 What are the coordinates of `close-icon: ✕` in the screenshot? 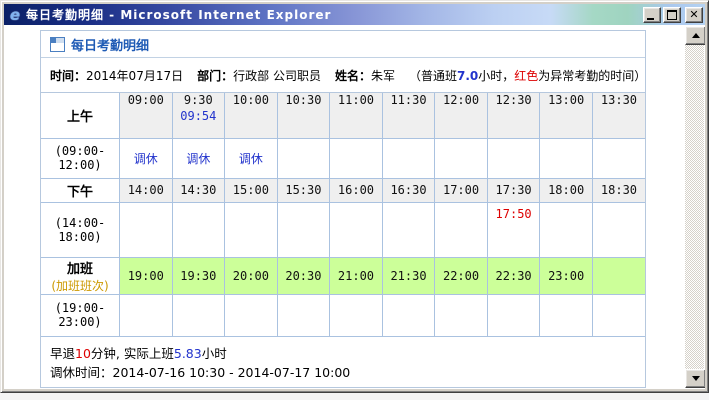 It's located at (694, 14).